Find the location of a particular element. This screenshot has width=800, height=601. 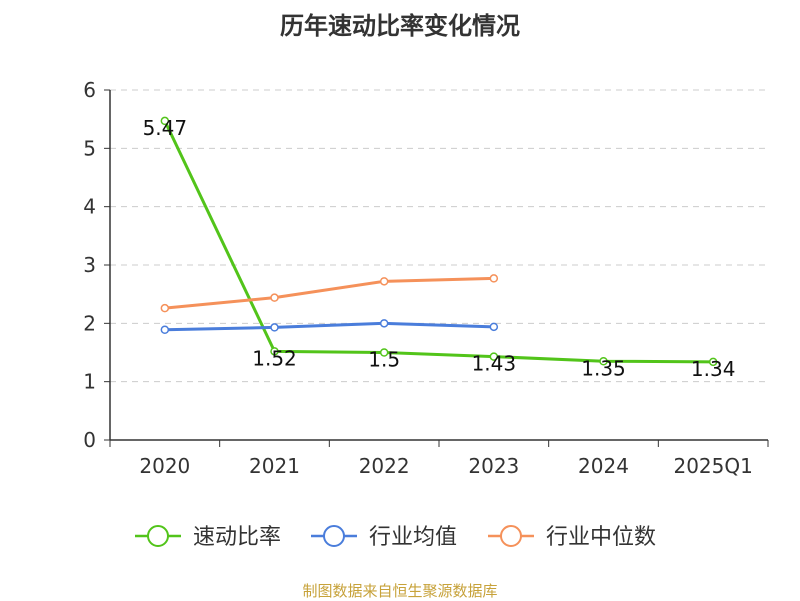

data-label: 1.5 is located at coordinates (384, 360).